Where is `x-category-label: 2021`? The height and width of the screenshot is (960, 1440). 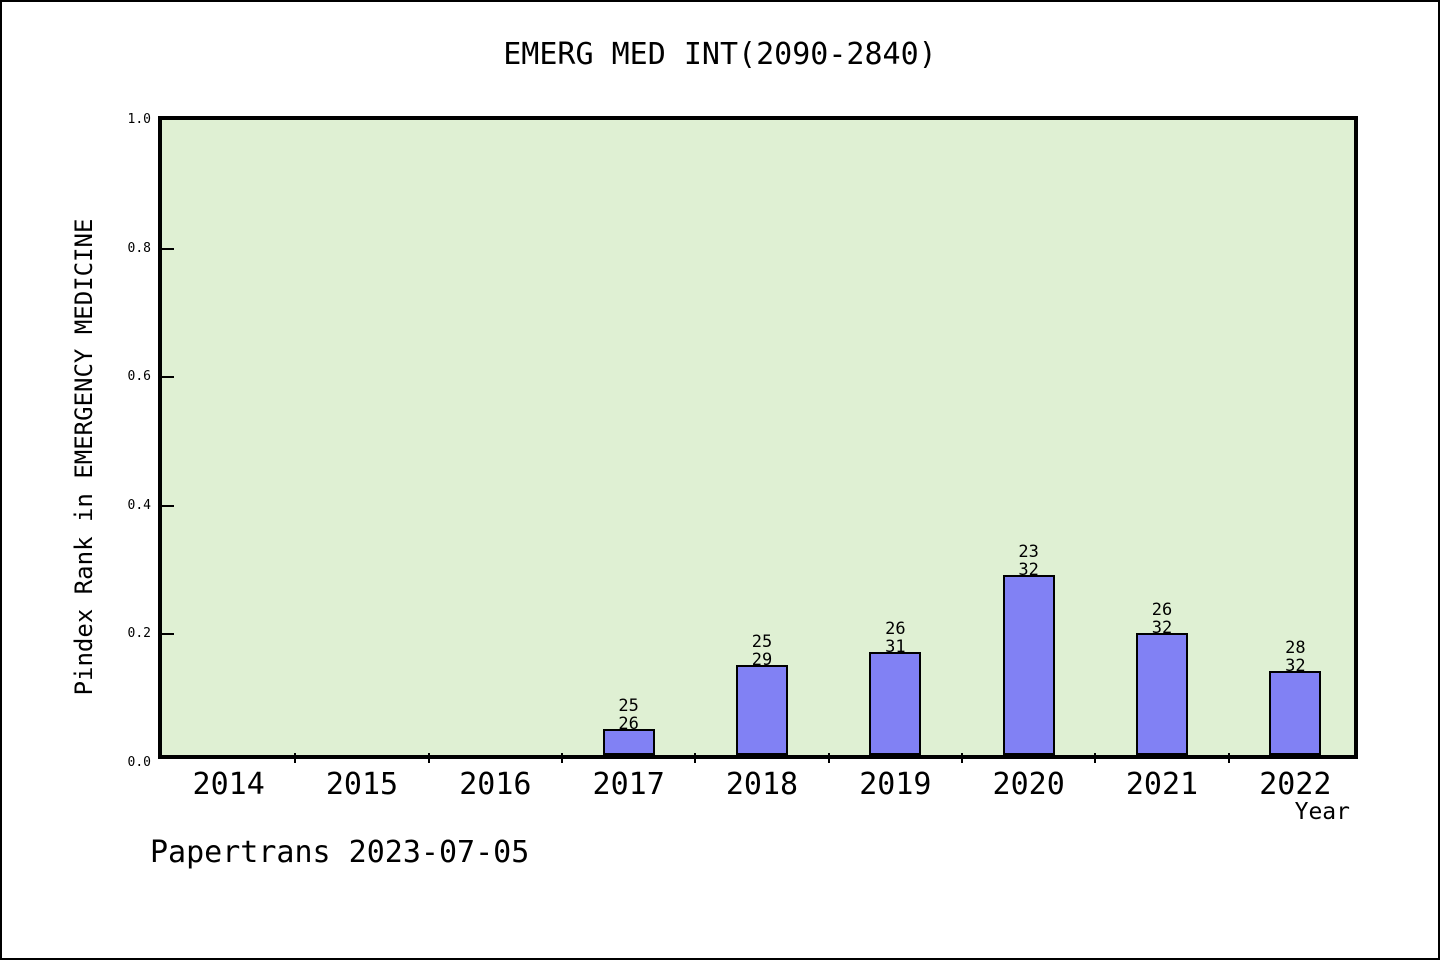 x-category-label: 2021 is located at coordinates (1162, 784).